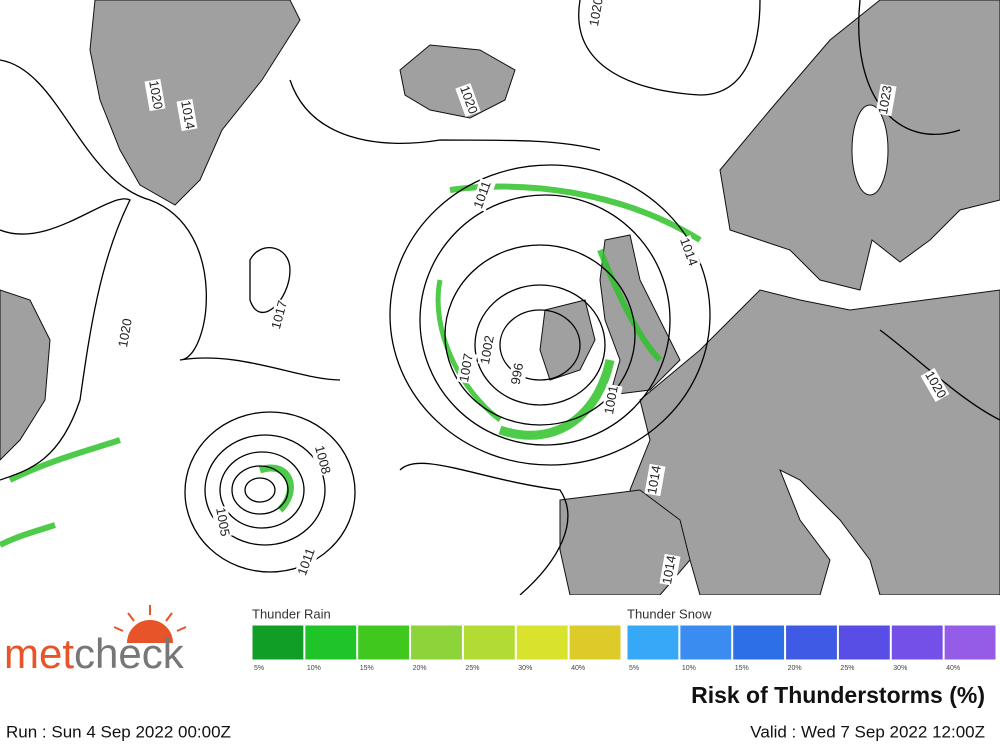 This screenshot has width=1000, height=749. What do you see at coordinates (150, 632) in the screenshot?
I see `sun` at bounding box center [150, 632].